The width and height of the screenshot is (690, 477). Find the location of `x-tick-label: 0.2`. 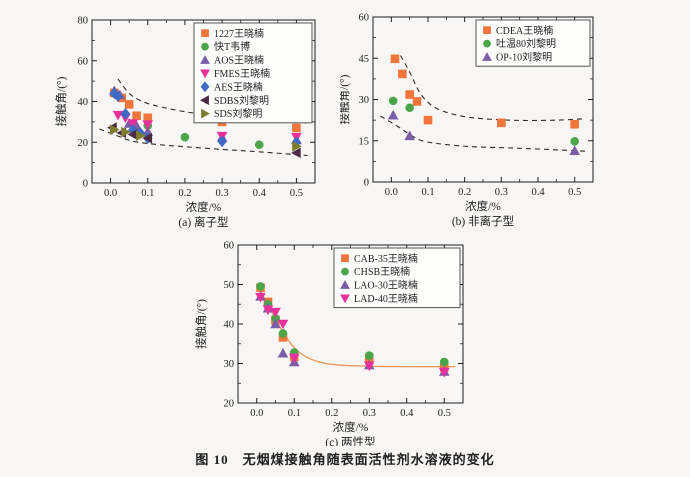

x-tick-label: 0.2 is located at coordinates (331, 413).